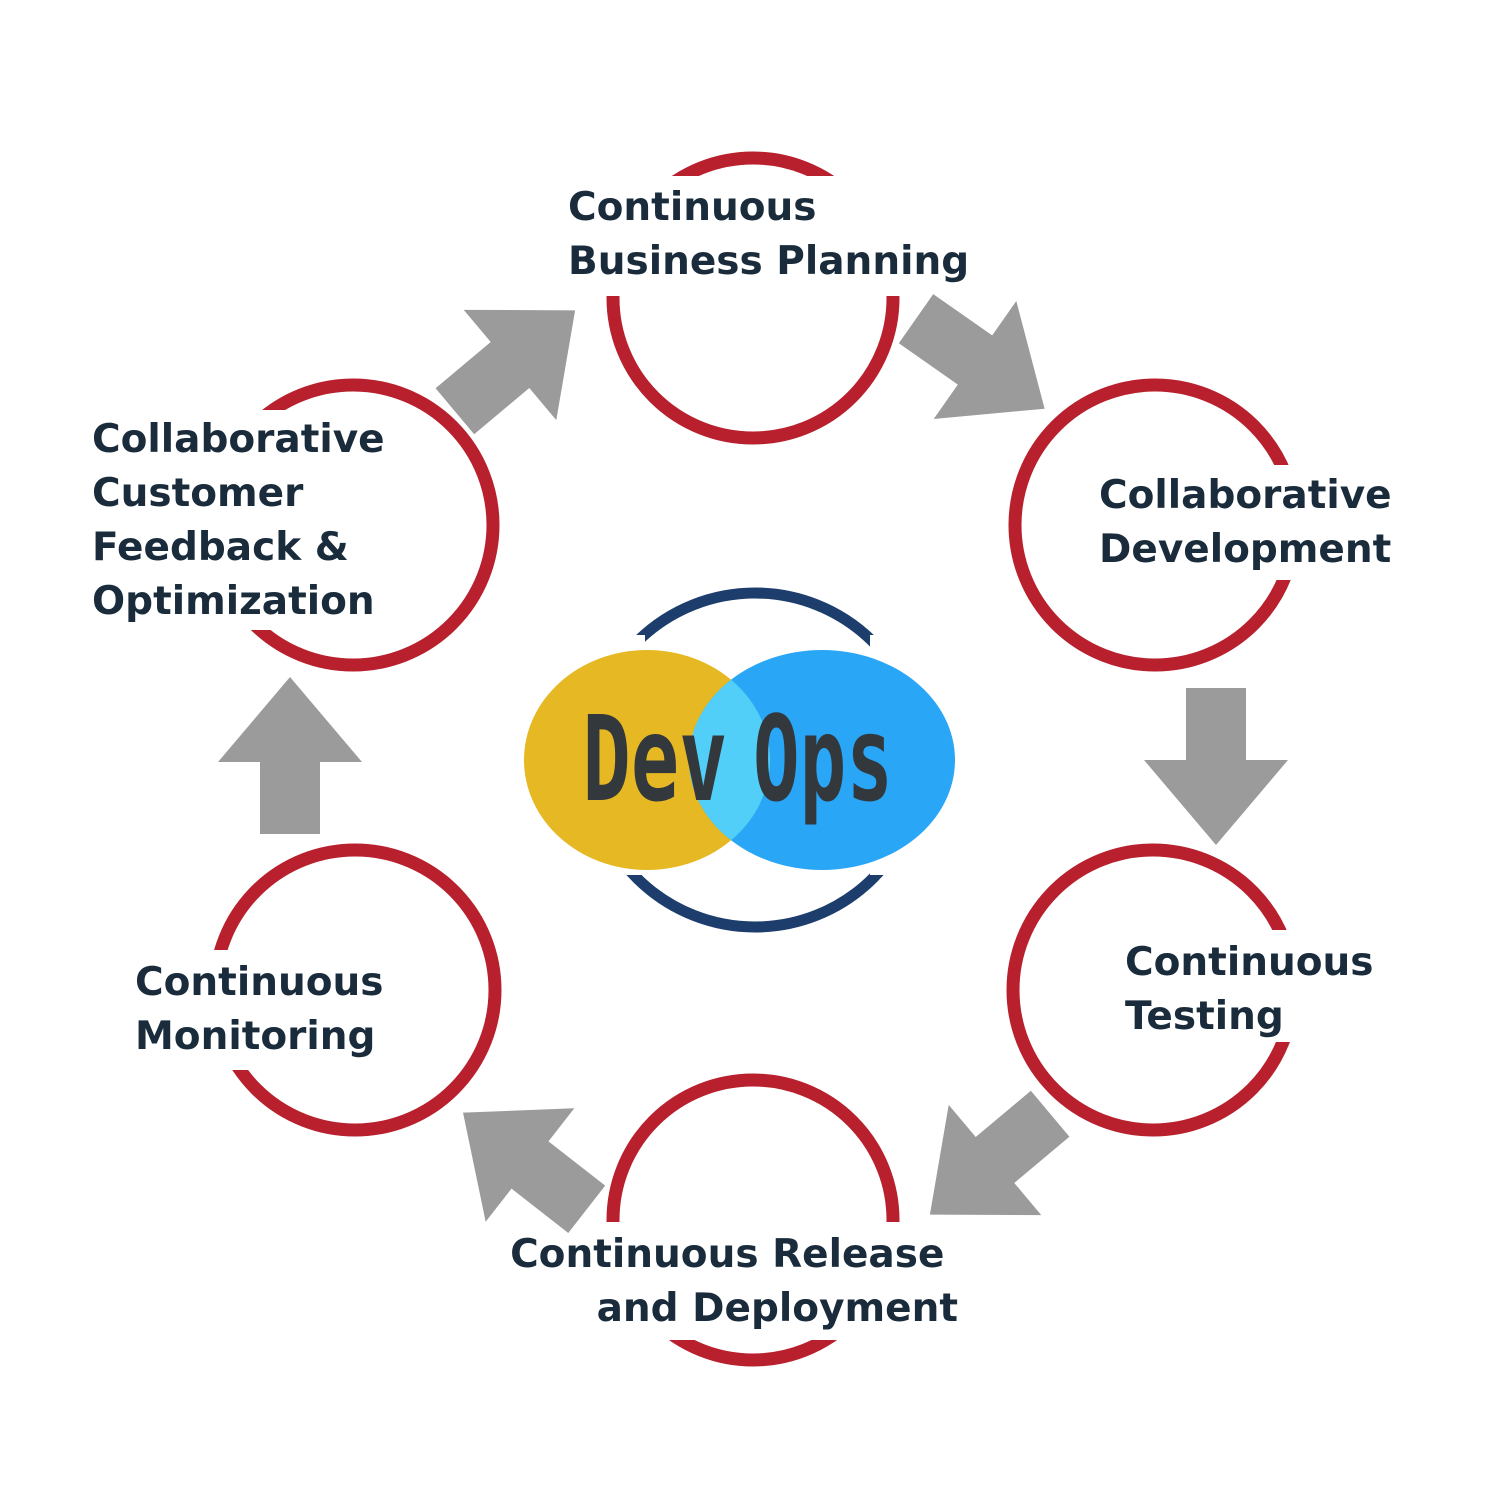 The image size is (1500, 1500). I want to click on stage-label-line: Optimization, so click(233, 601).